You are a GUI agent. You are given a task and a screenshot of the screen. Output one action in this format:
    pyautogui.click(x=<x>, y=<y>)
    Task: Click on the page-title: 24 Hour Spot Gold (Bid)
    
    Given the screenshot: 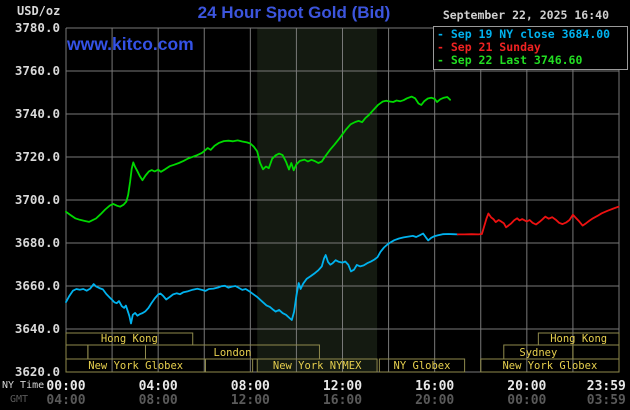 What is the action you would take?
    pyautogui.click(x=294, y=12)
    